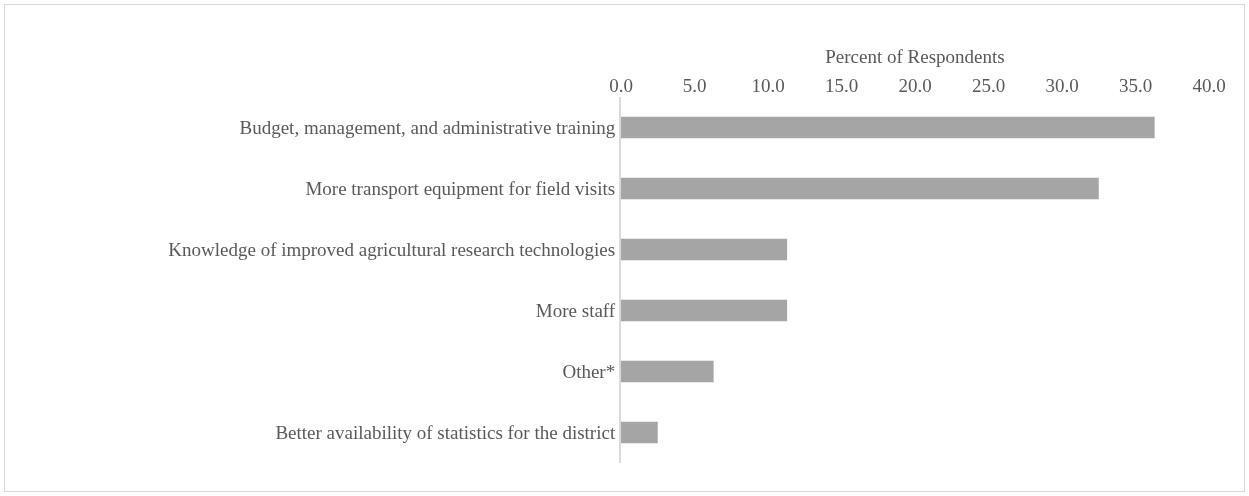 Image resolution: width=1249 pixels, height=496 pixels. What do you see at coordinates (575, 311) in the screenshot?
I see `y-tick-label: More staff` at bounding box center [575, 311].